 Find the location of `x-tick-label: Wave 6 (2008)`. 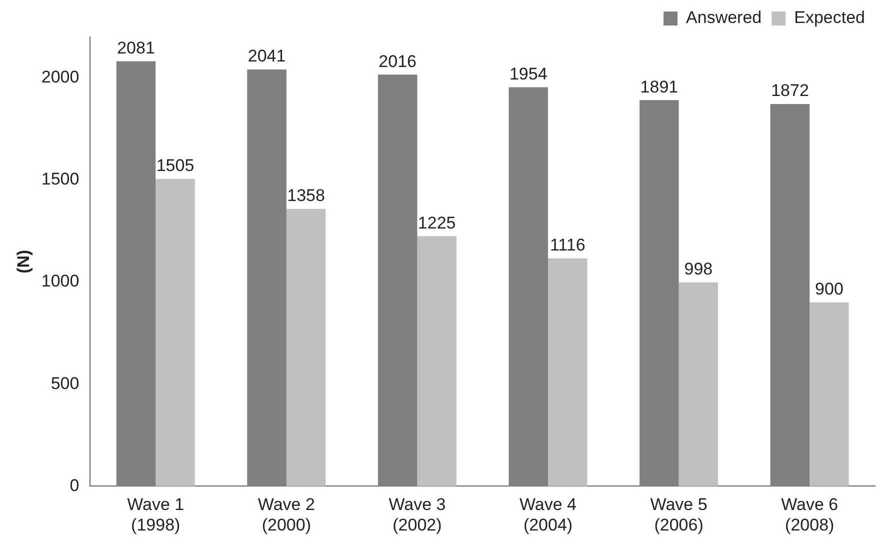

x-tick-label: Wave 6 (2008) is located at coordinates (809, 514).